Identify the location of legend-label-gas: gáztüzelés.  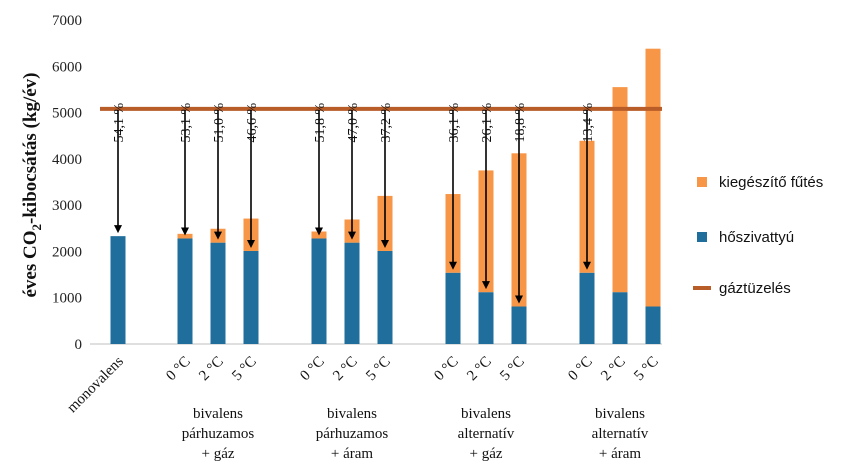
(755, 288).